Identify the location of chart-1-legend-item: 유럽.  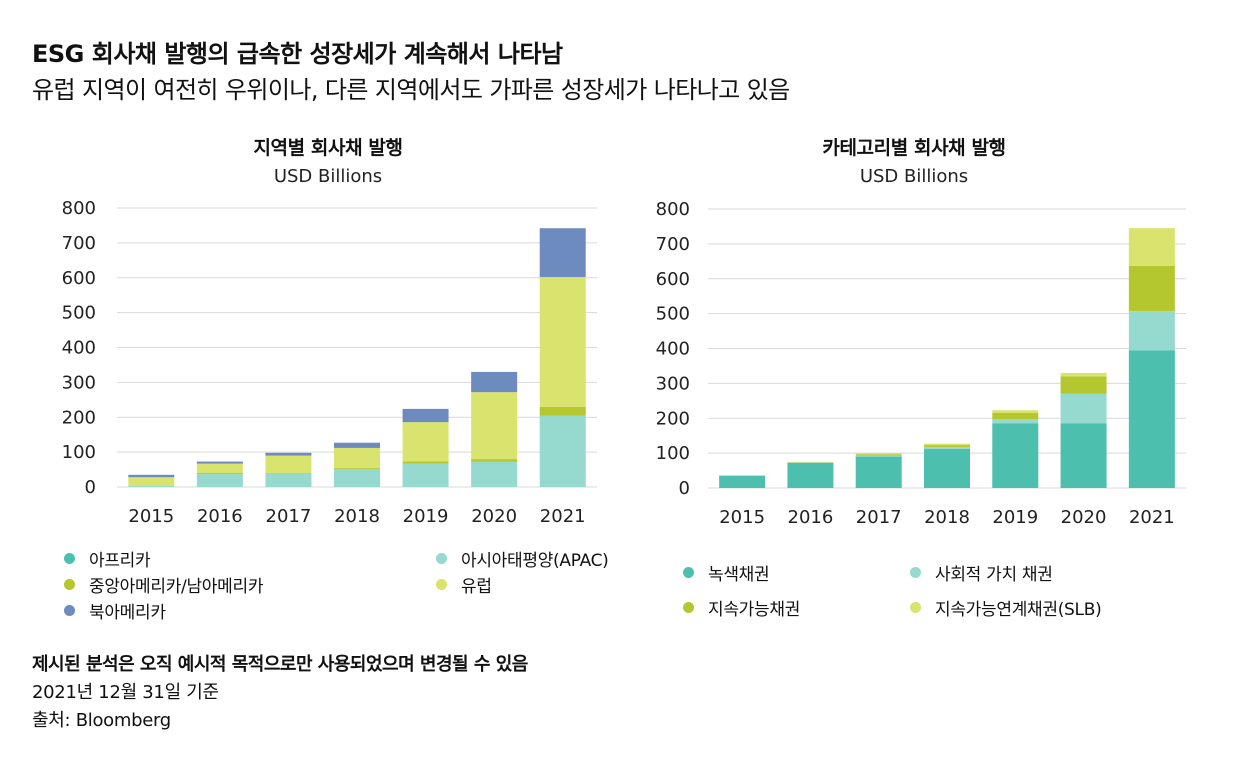
(464, 584).